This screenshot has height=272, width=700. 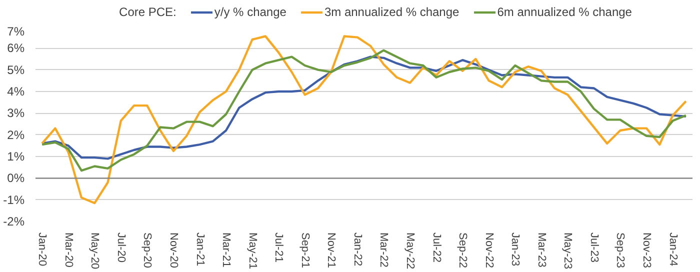 What do you see at coordinates (672, 249) in the screenshot?
I see `x-tick-label: Jan-24` at bounding box center [672, 249].